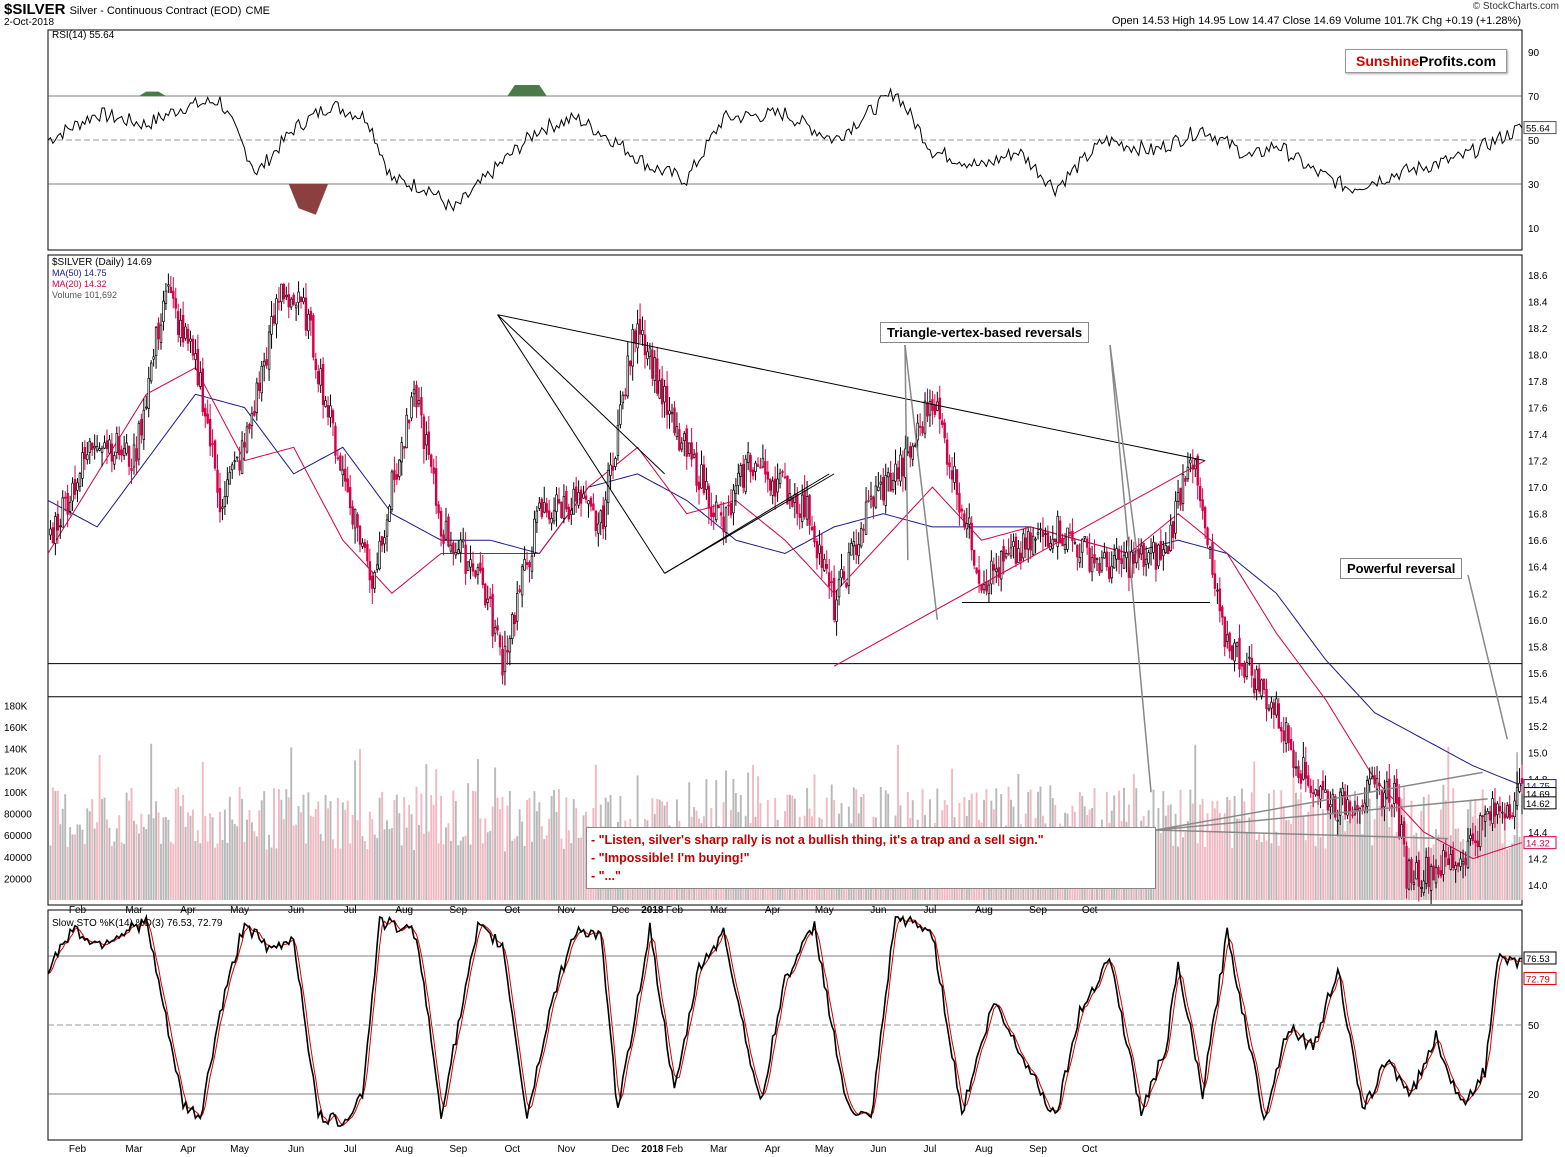  What do you see at coordinates (513, 910) in the screenshot?
I see `x-axis-label-upper: Oct` at bounding box center [513, 910].